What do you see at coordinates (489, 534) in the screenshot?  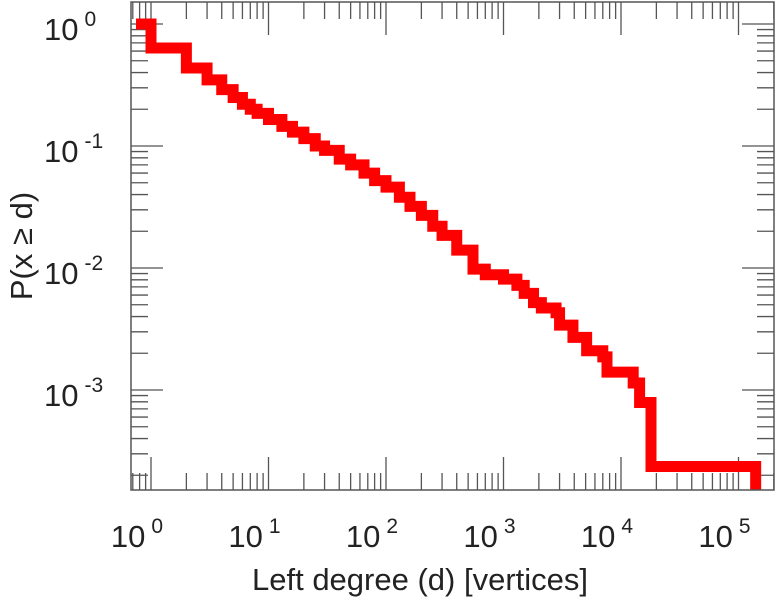 I see `x-tick-label: 10 3` at bounding box center [489, 534].